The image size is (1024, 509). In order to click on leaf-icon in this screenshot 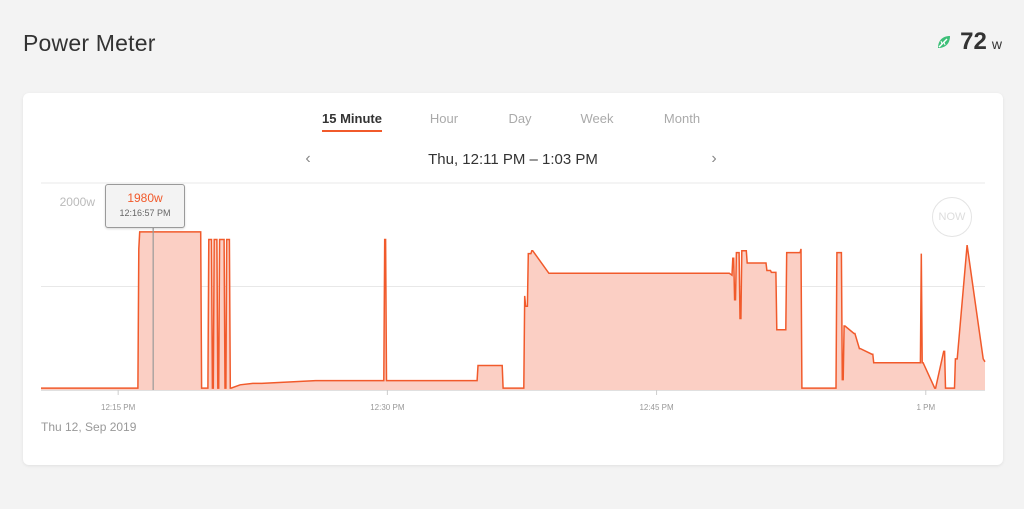, I will do `click(944, 42)`.